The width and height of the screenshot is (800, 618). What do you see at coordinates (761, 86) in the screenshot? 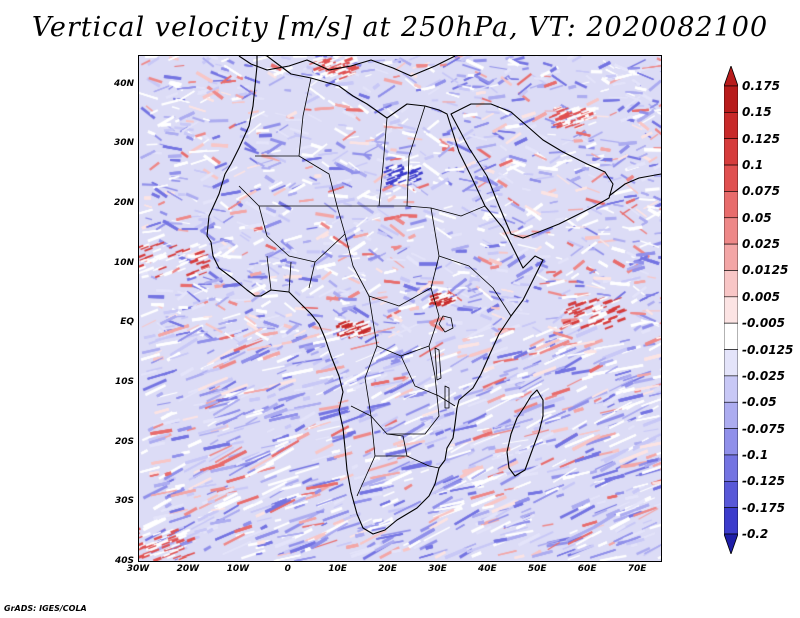
I see `colorbar-tick-label: 0.175` at bounding box center [761, 86].